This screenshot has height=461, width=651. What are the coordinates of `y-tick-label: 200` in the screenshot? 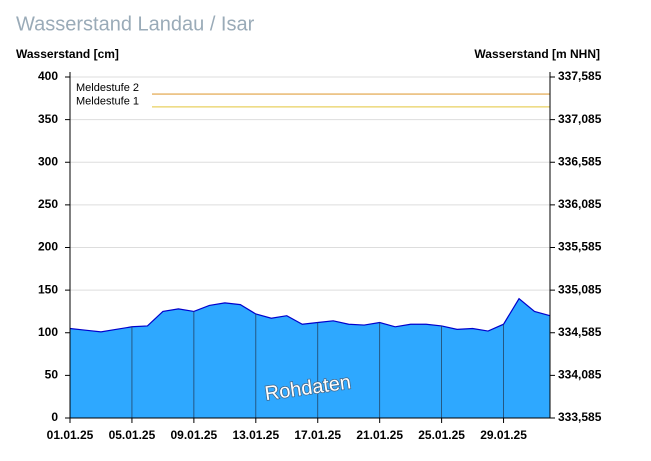 It's located at (48, 247).